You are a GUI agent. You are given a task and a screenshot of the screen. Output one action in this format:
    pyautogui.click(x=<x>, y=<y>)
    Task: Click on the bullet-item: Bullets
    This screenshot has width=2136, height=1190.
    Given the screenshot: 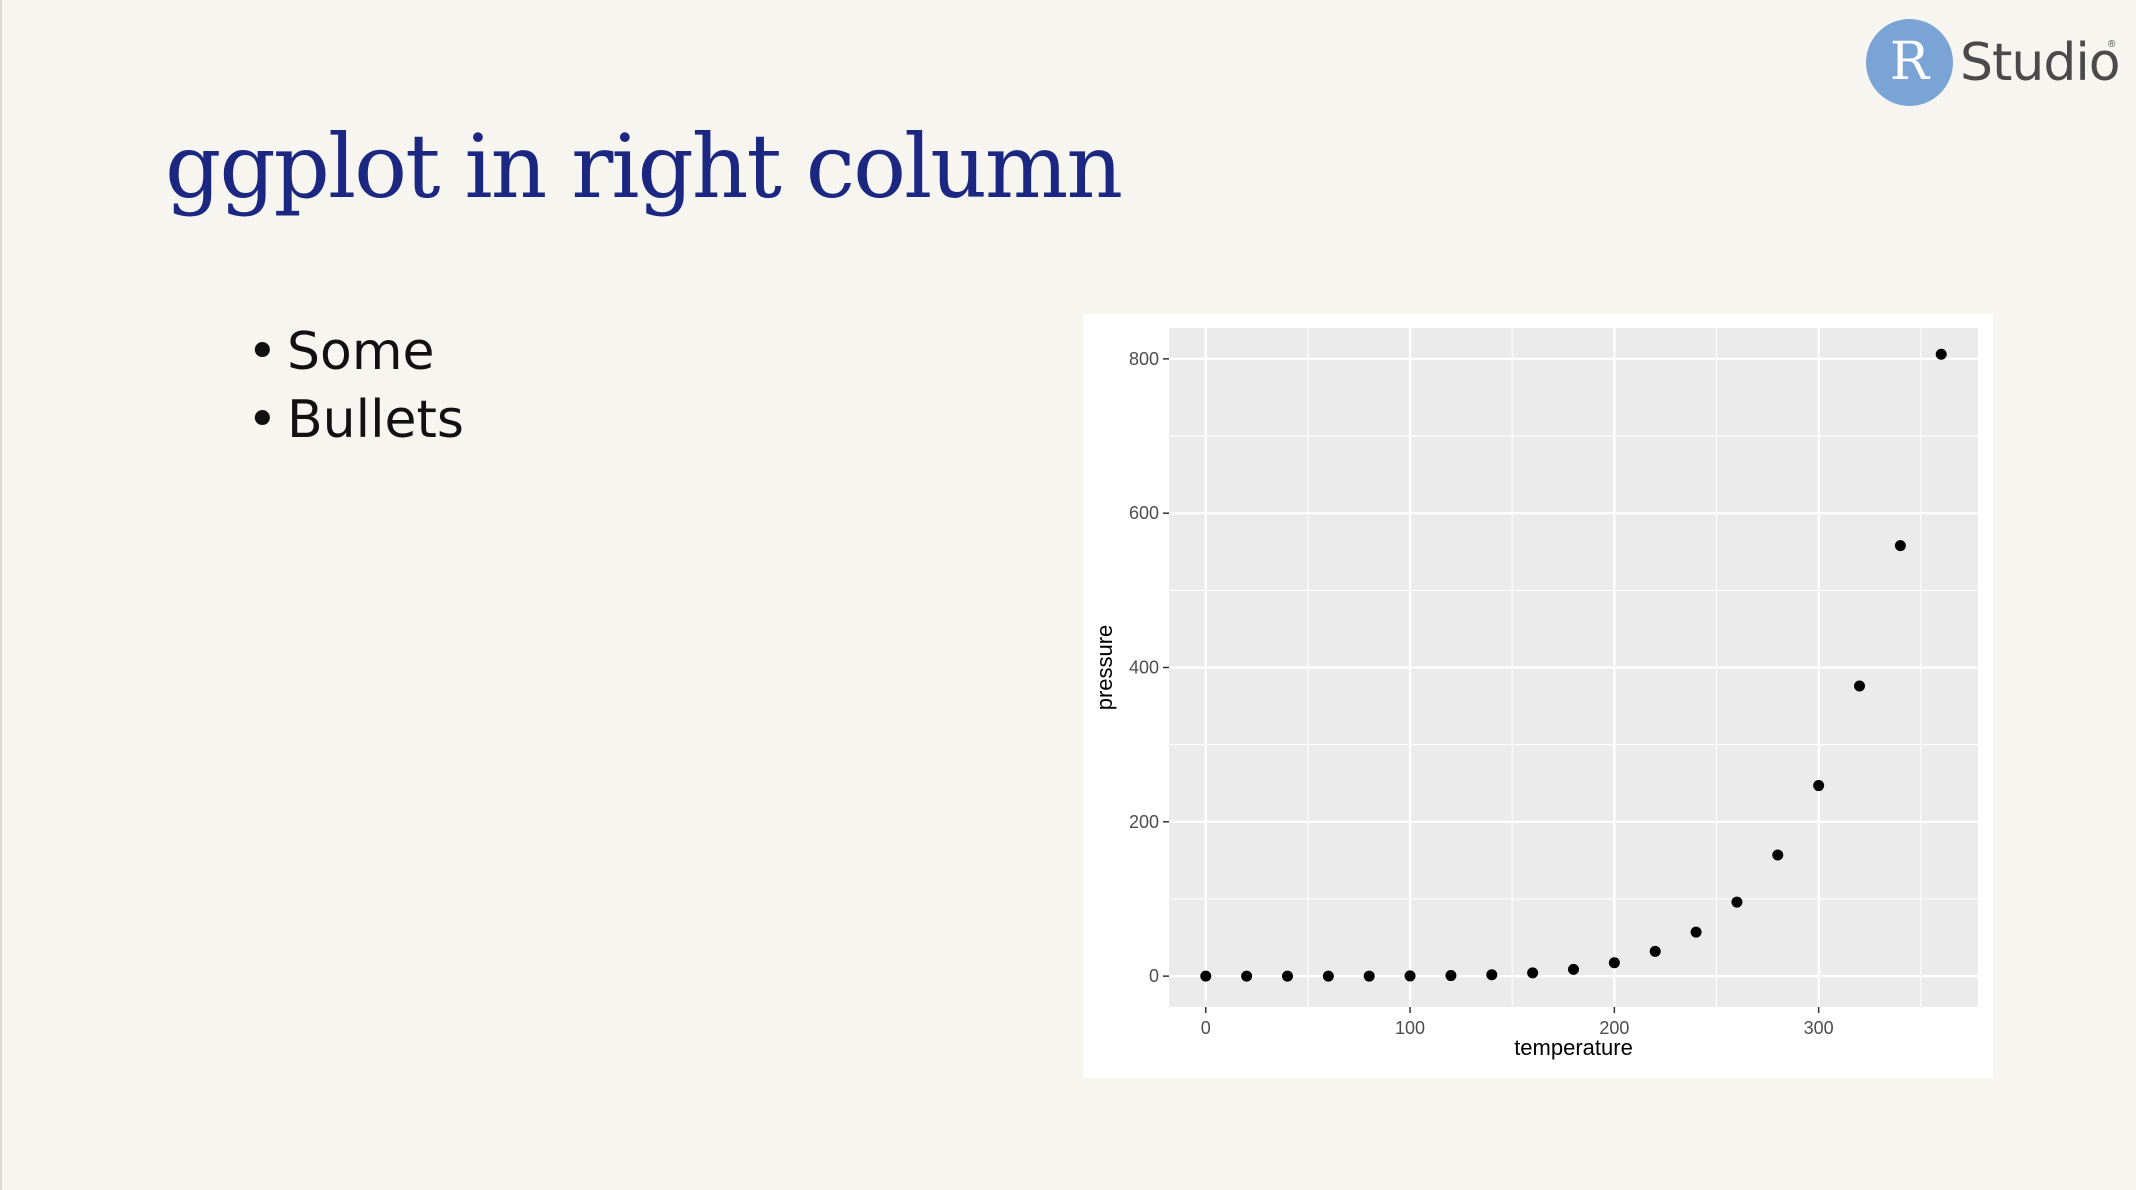 What is the action you would take?
    pyautogui.click(x=355, y=420)
    